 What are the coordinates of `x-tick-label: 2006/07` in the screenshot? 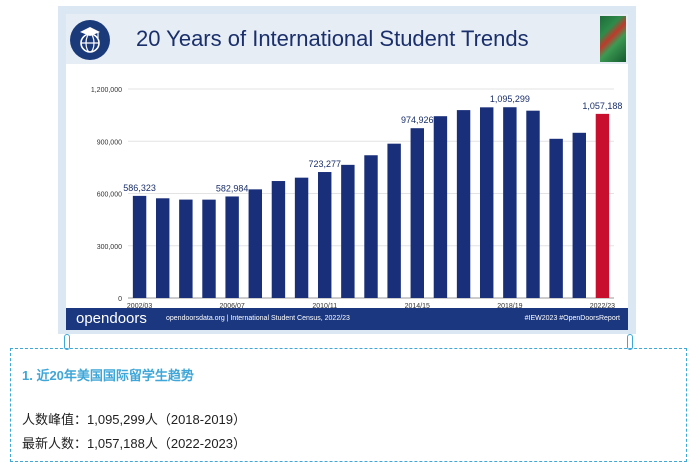 It's located at (231, 306).